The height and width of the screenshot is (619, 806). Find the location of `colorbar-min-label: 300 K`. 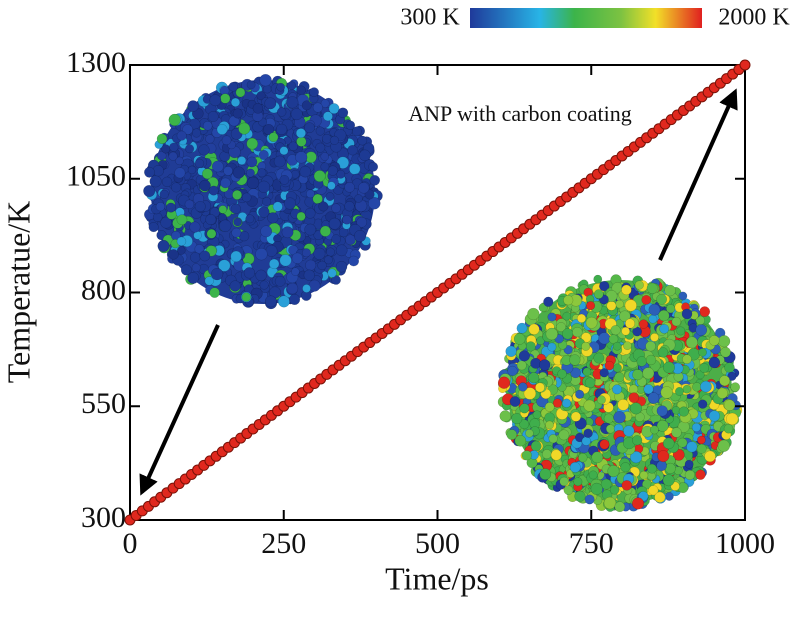

colorbar-min-label: 300 K is located at coordinates (430, 18).